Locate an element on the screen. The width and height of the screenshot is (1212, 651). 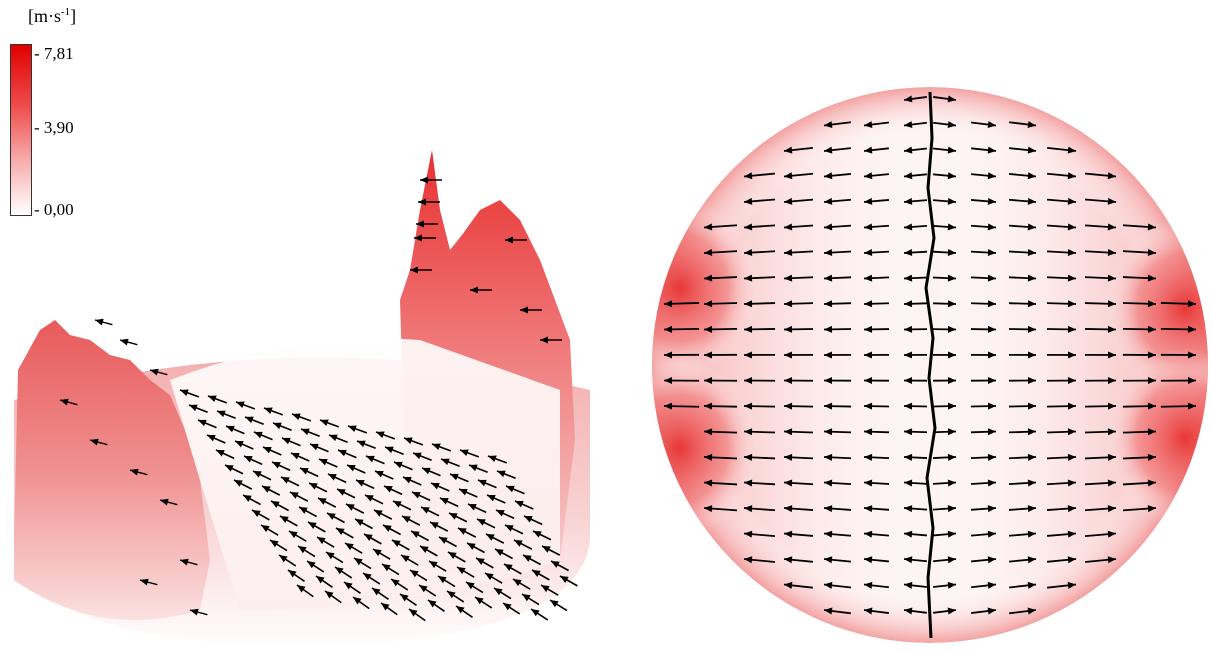
legend-tick-mid: - 3,90 is located at coordinates (54, 127).